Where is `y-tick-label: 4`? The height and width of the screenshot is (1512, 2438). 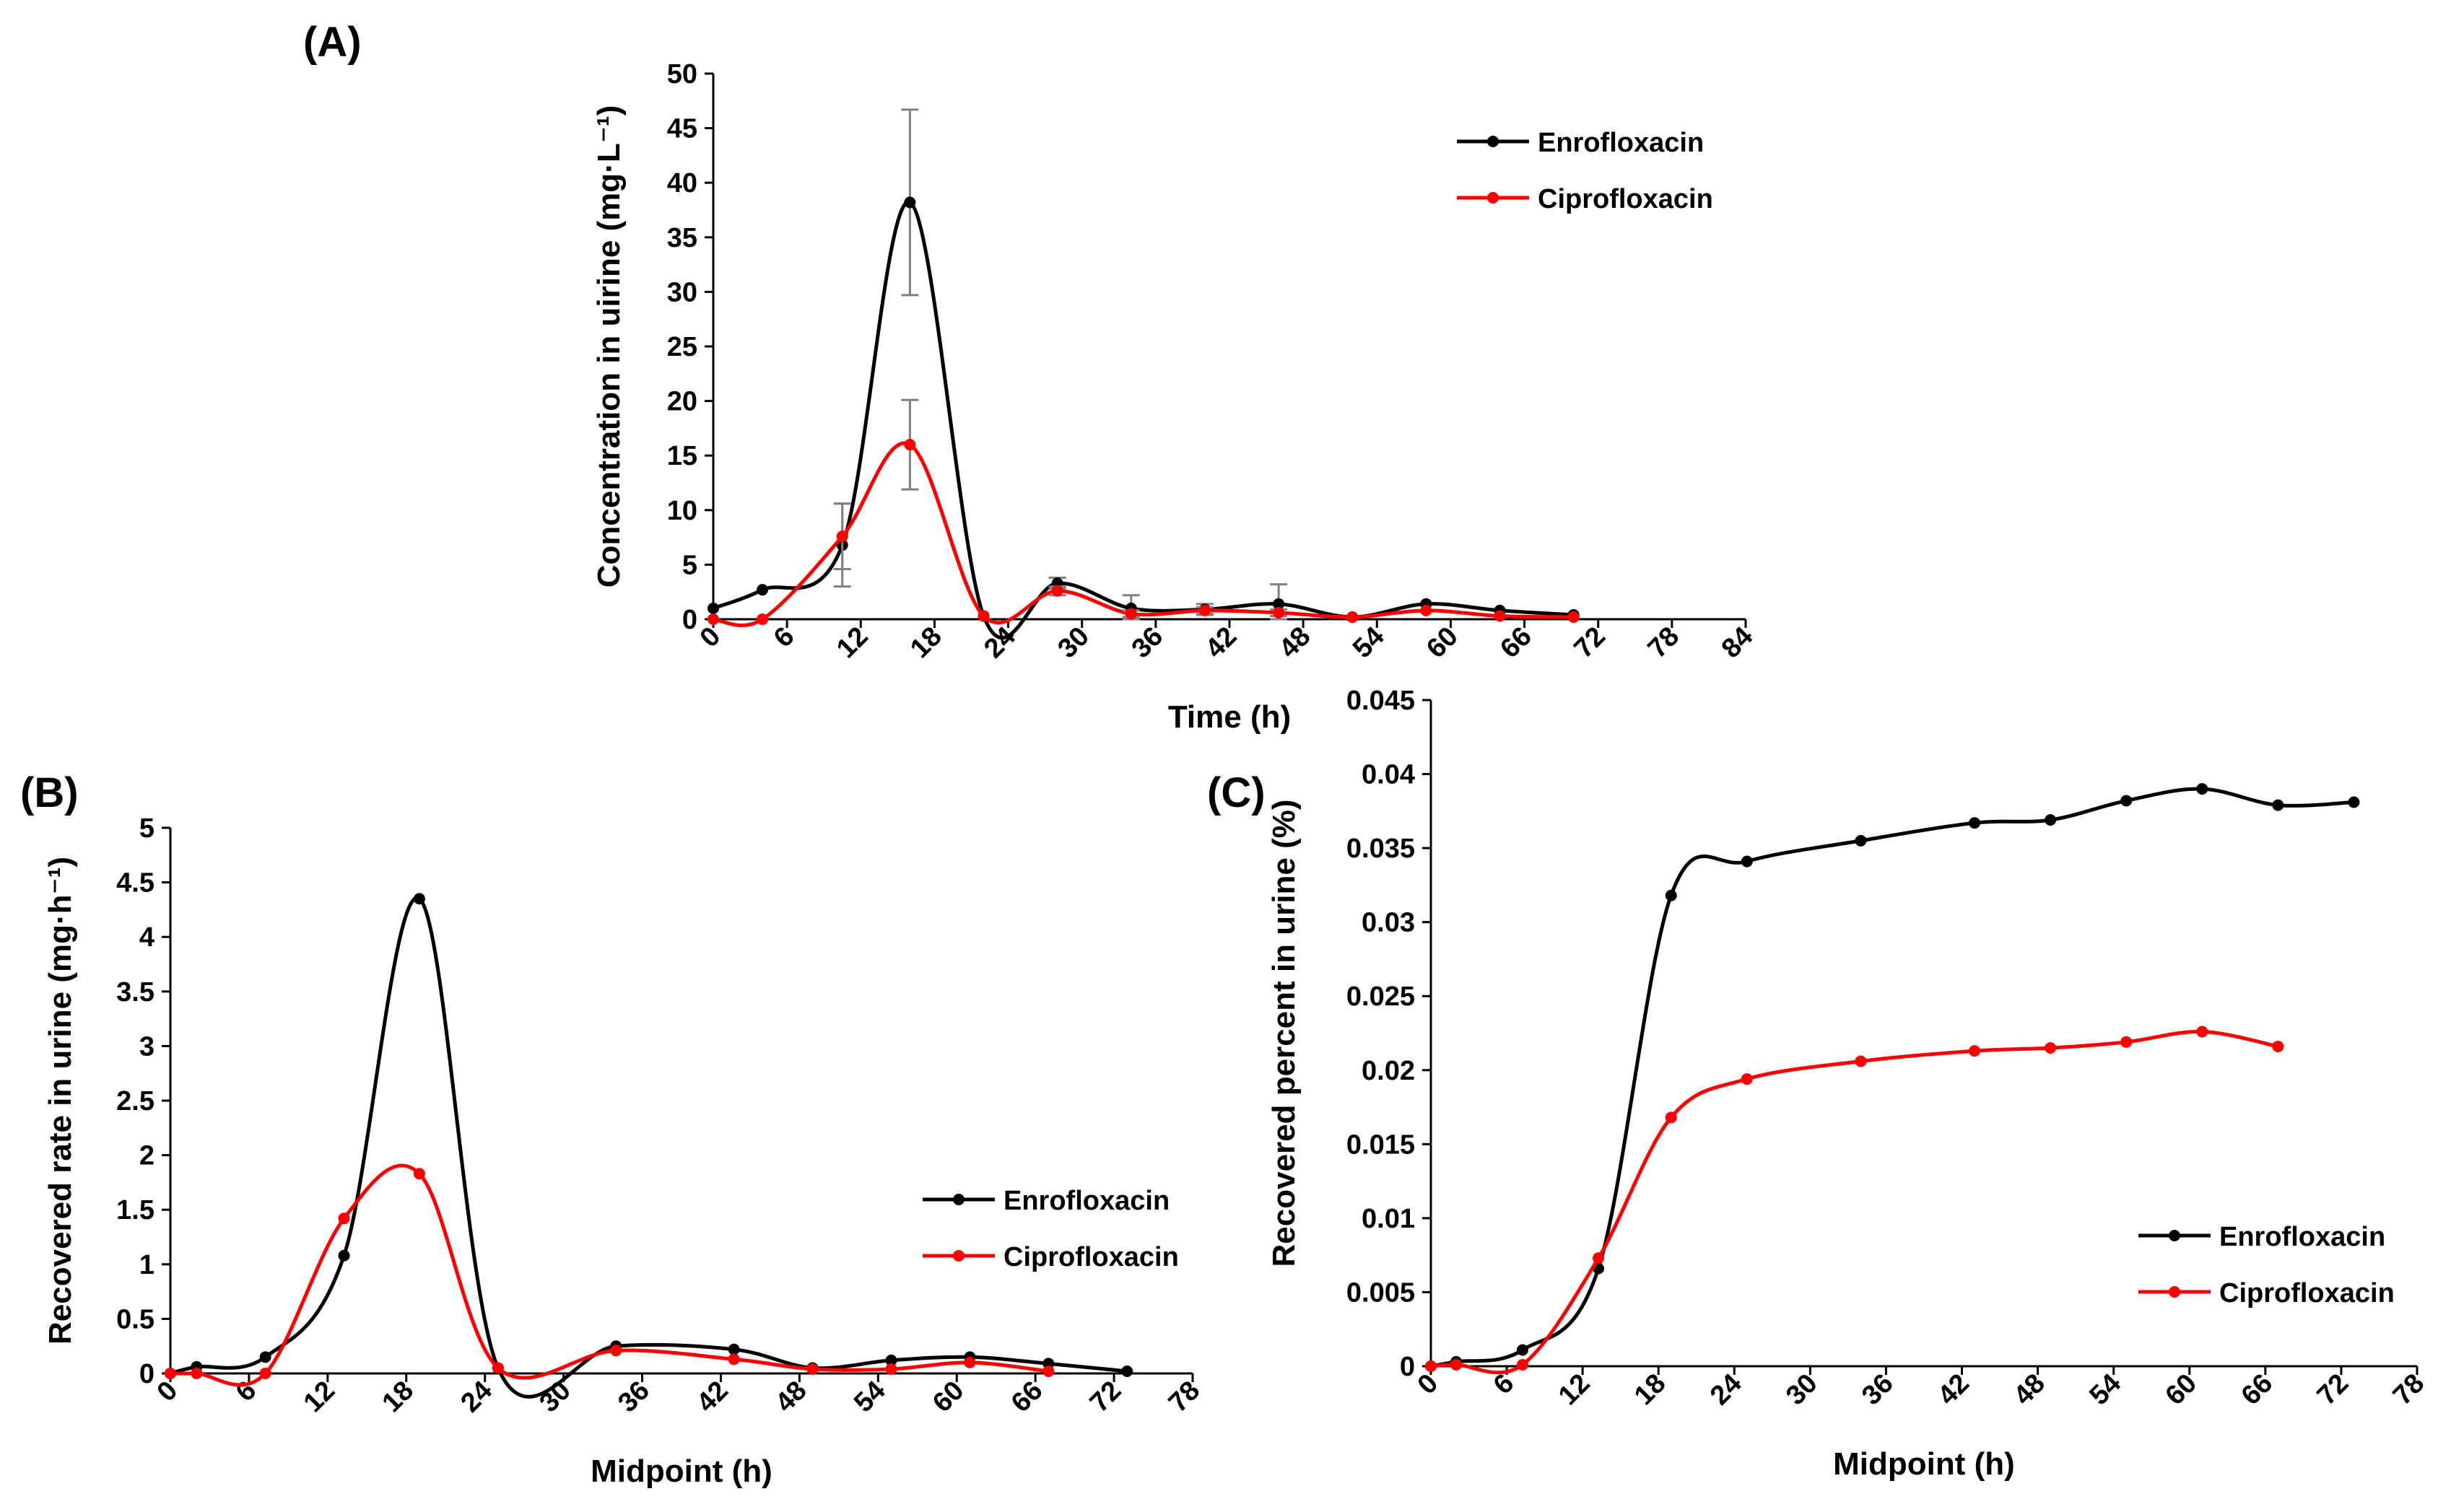 y-tick-label: 4 is located at coordinates (146, 937).